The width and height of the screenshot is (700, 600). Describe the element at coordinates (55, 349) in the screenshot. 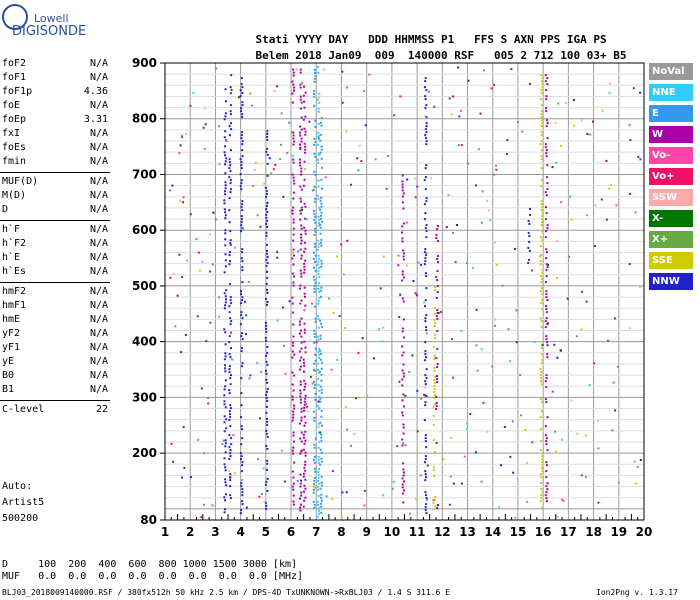

I see `param-row: yF1 N/A` at that location.